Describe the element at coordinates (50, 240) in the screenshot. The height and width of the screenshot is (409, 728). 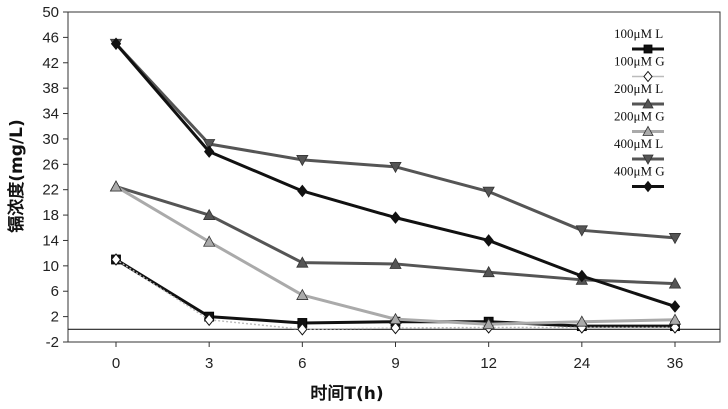
I see `y-tick-label: 14` at that location.